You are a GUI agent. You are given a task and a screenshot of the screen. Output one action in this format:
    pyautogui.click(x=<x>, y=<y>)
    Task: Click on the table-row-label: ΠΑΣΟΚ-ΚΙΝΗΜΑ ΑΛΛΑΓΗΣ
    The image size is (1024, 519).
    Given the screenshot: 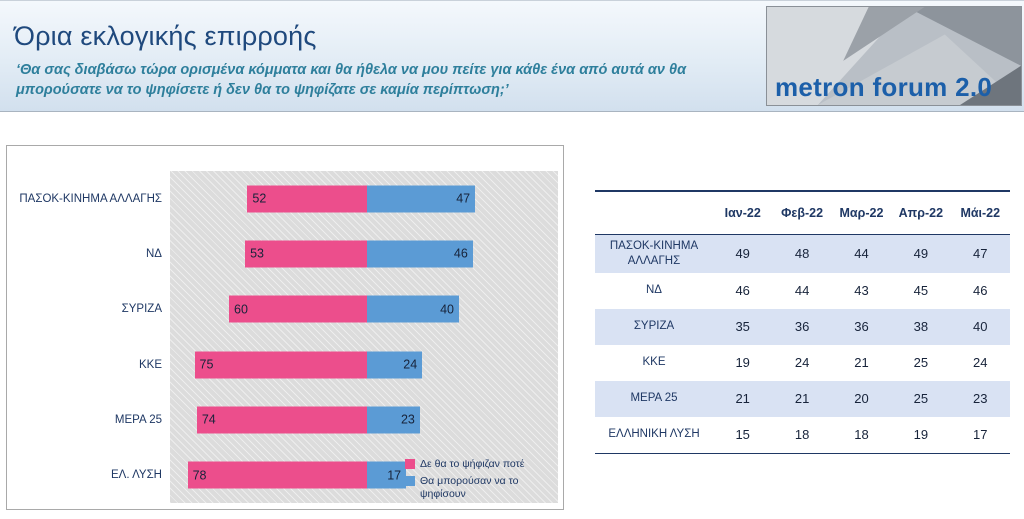 What is the action you would take?
    pyautogui.click(x=654, y=253)
    